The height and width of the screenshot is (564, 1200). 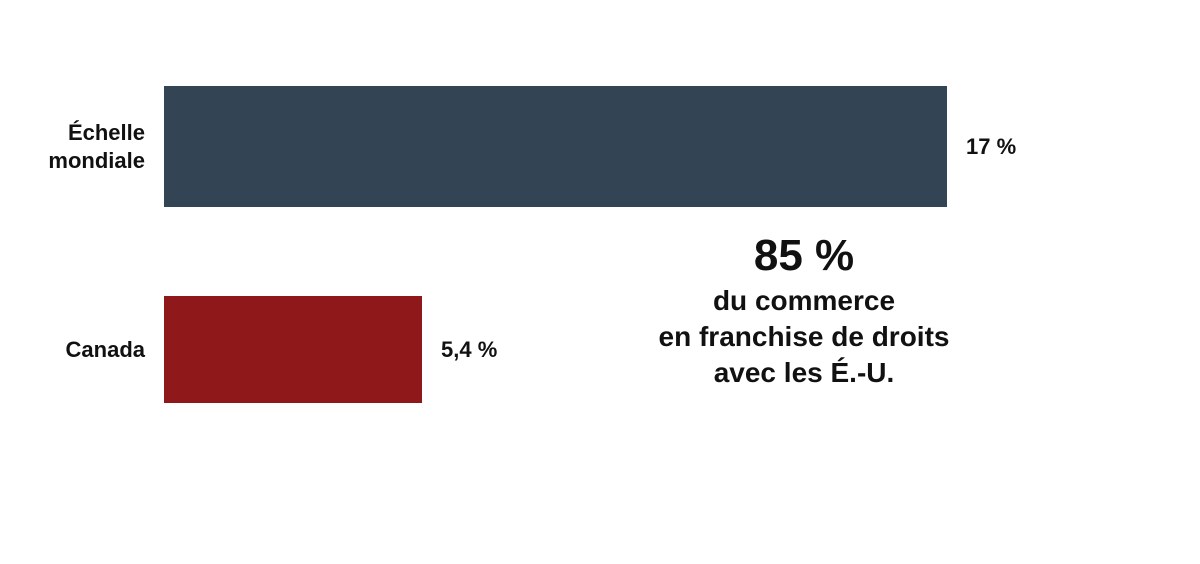 I want to click on callout-percentage: 85 %, so click(x=804, y=255).